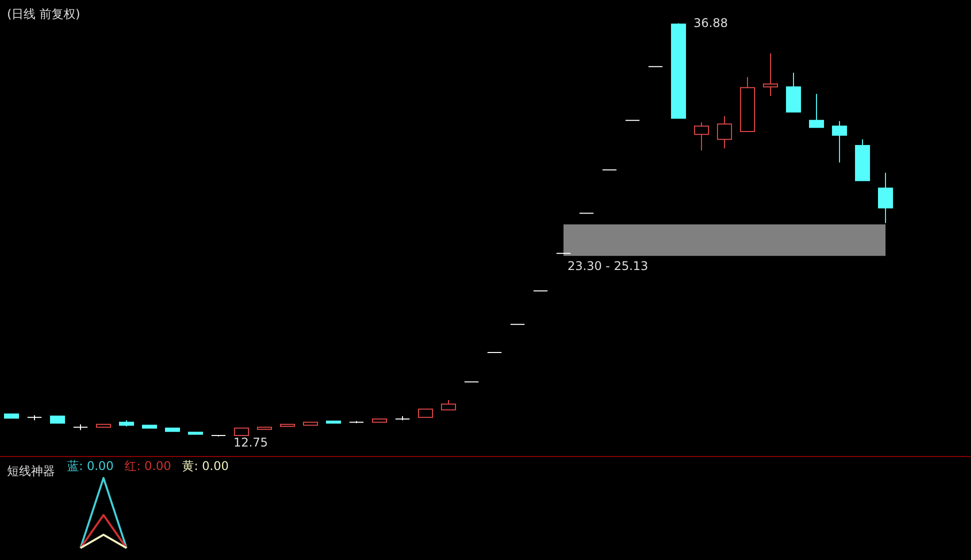  What do you see at coordinates (90, 466) in the screenshot?
I see `series-label: 蓝: 0.00` at bounding box center [90, 466].